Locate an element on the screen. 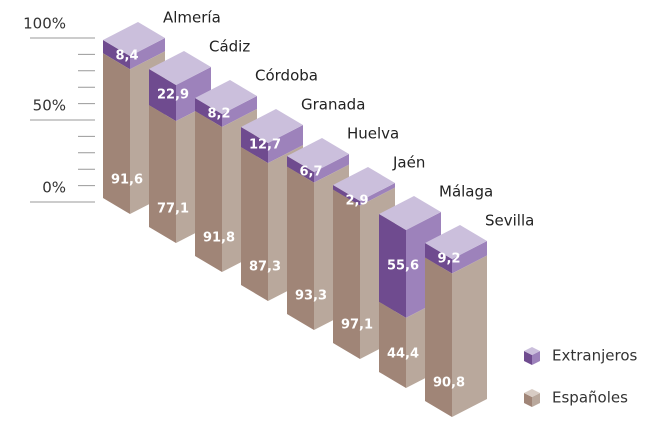 The height and width of the screenshot is (424, 648). category-label: Almería is located at coordinates (192, 18).